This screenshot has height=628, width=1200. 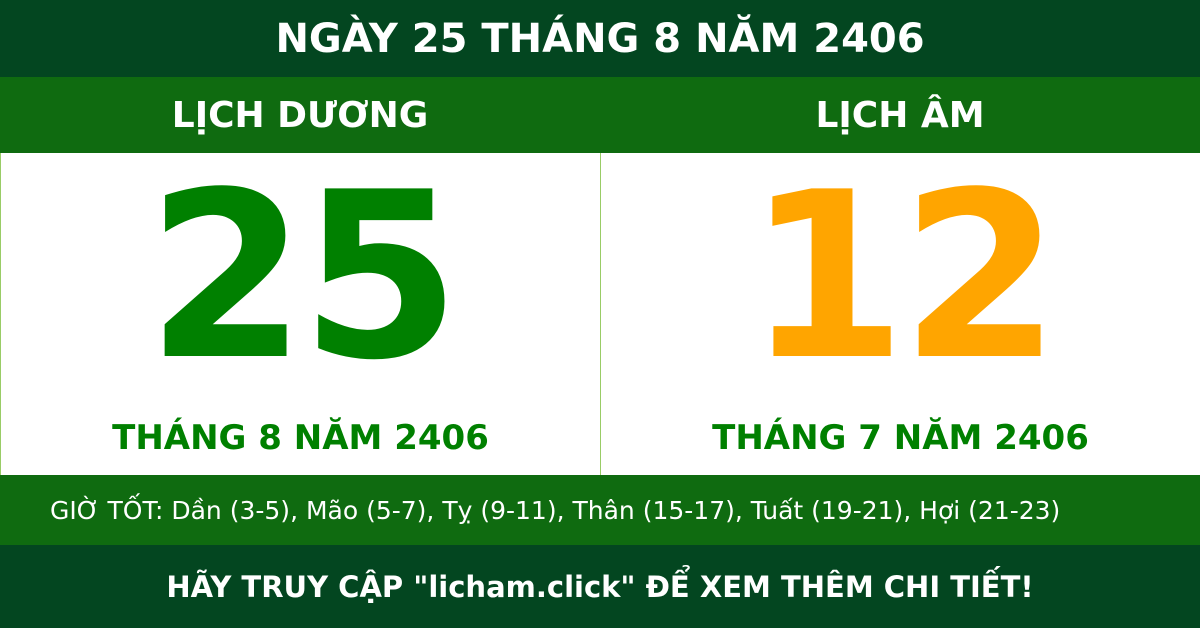 I want to click on solar-label: LỊCH DƯƠNG, so click(x=300, y=115).